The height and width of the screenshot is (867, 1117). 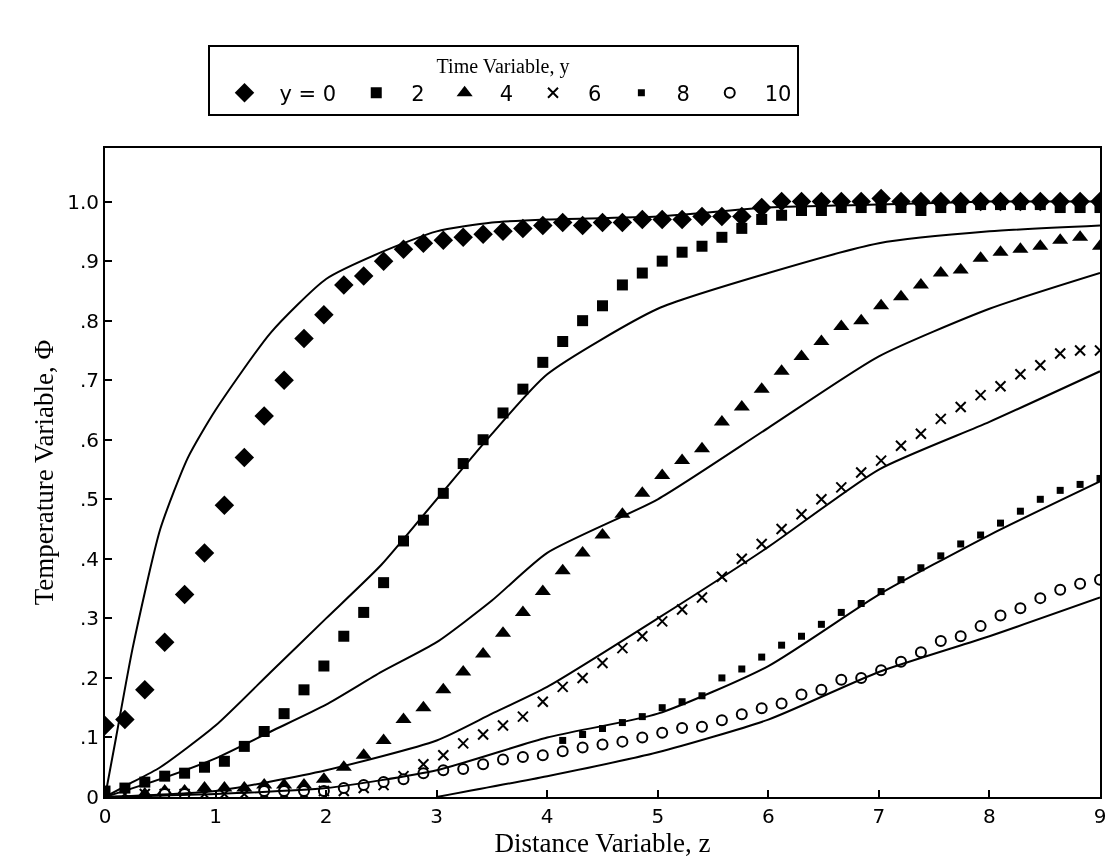 What do you see at coordinates (89, 261) in the screenshot?
I see `y-tick-label: .9` at bounding box center [89, 261].